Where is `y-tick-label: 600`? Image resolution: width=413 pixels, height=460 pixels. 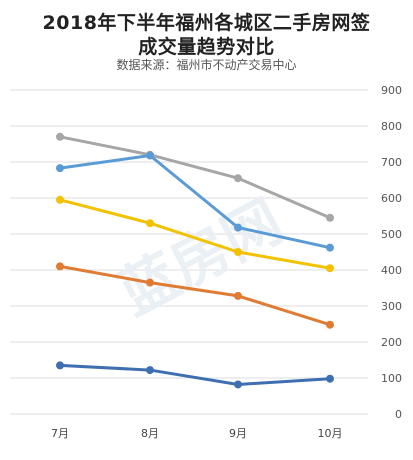 y-tick-label: 600 is located at coordinates (391, 198).